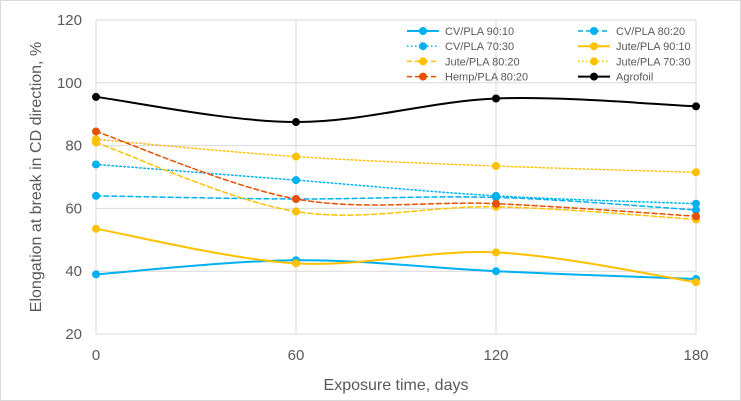 This screenshot has width=741, height=401. What do you see at coordinates (482, 62) in the screenshot?
I see `legend-label: Jute/PLA 80:20` at bounding box center [482, 62].